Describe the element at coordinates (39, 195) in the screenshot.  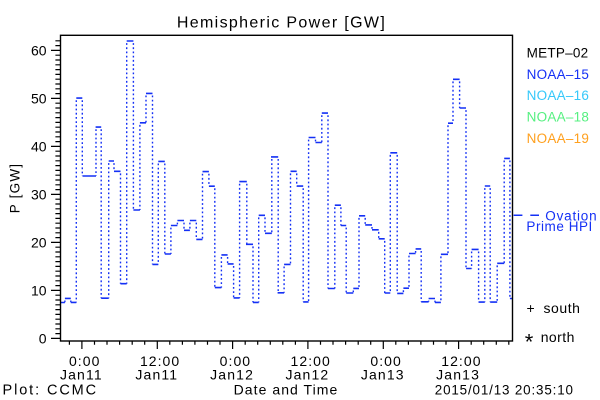
I see `svg-text: 30` at that location.